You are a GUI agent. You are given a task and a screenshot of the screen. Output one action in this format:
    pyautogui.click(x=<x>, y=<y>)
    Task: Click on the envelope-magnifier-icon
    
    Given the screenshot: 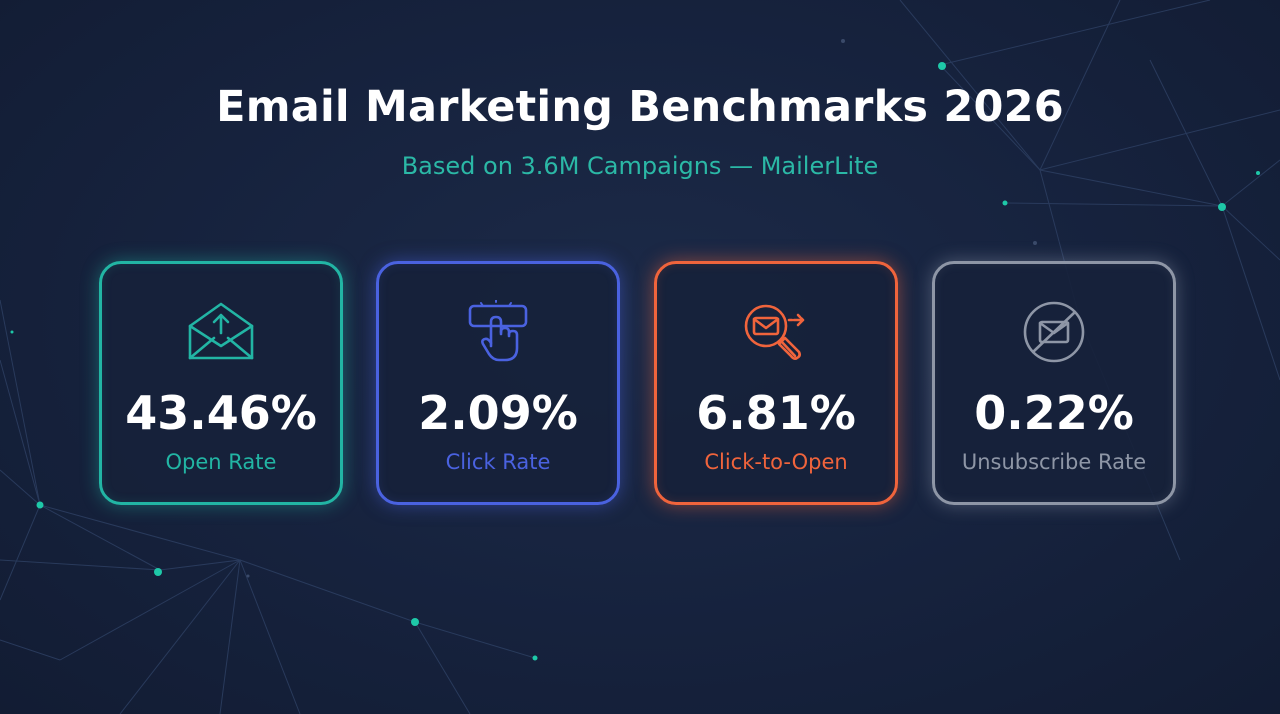 What is the action you would take?
    pyautogui.click(x=774, y=332)
    